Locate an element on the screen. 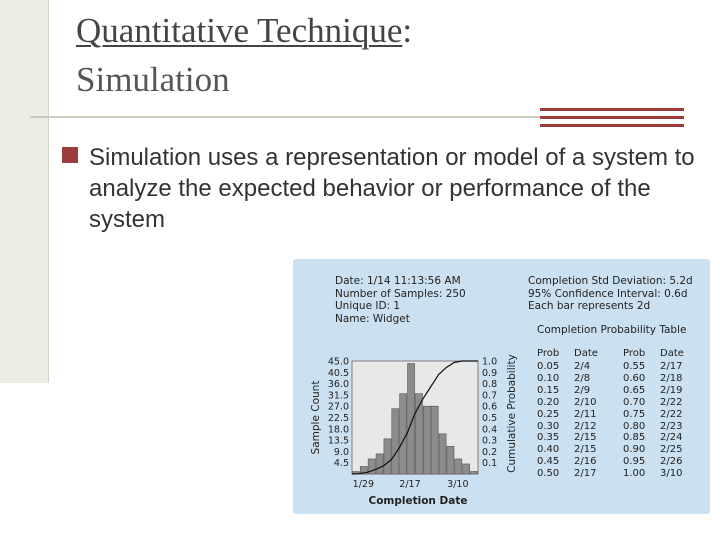  table-row: 0.10 2/8 0.60 2/18 is located at coordinates (618, 379).